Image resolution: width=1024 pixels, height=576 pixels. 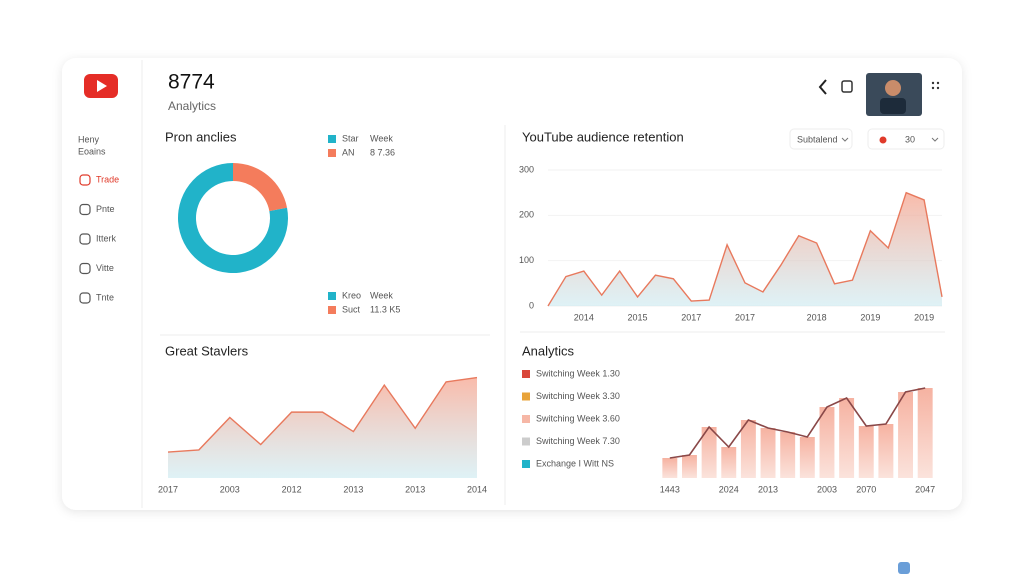 I want to click on header-title: 8774, so click(x=191, y=82).